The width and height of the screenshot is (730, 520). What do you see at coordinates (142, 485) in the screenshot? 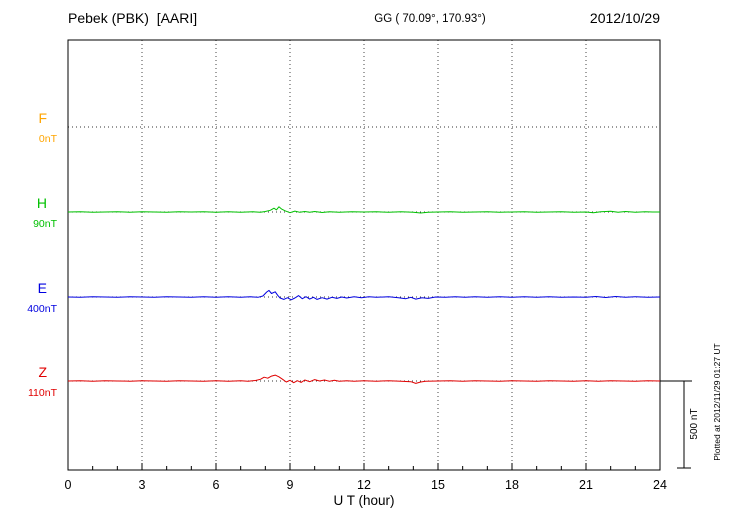
I see `x-tick-label-3: 3` at bounding box center [142, 485].